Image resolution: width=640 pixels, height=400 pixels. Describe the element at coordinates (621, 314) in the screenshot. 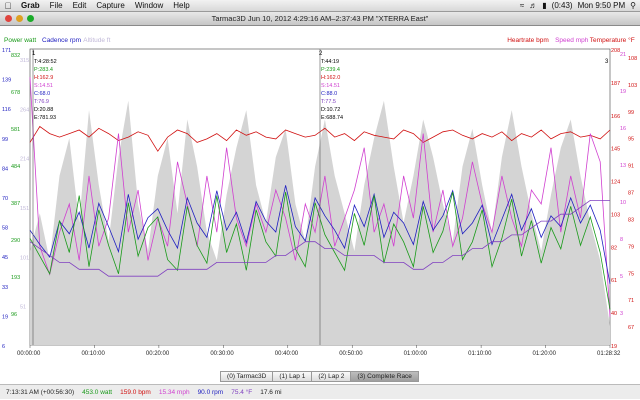

I see `right-axis-tick: 3` at that location.